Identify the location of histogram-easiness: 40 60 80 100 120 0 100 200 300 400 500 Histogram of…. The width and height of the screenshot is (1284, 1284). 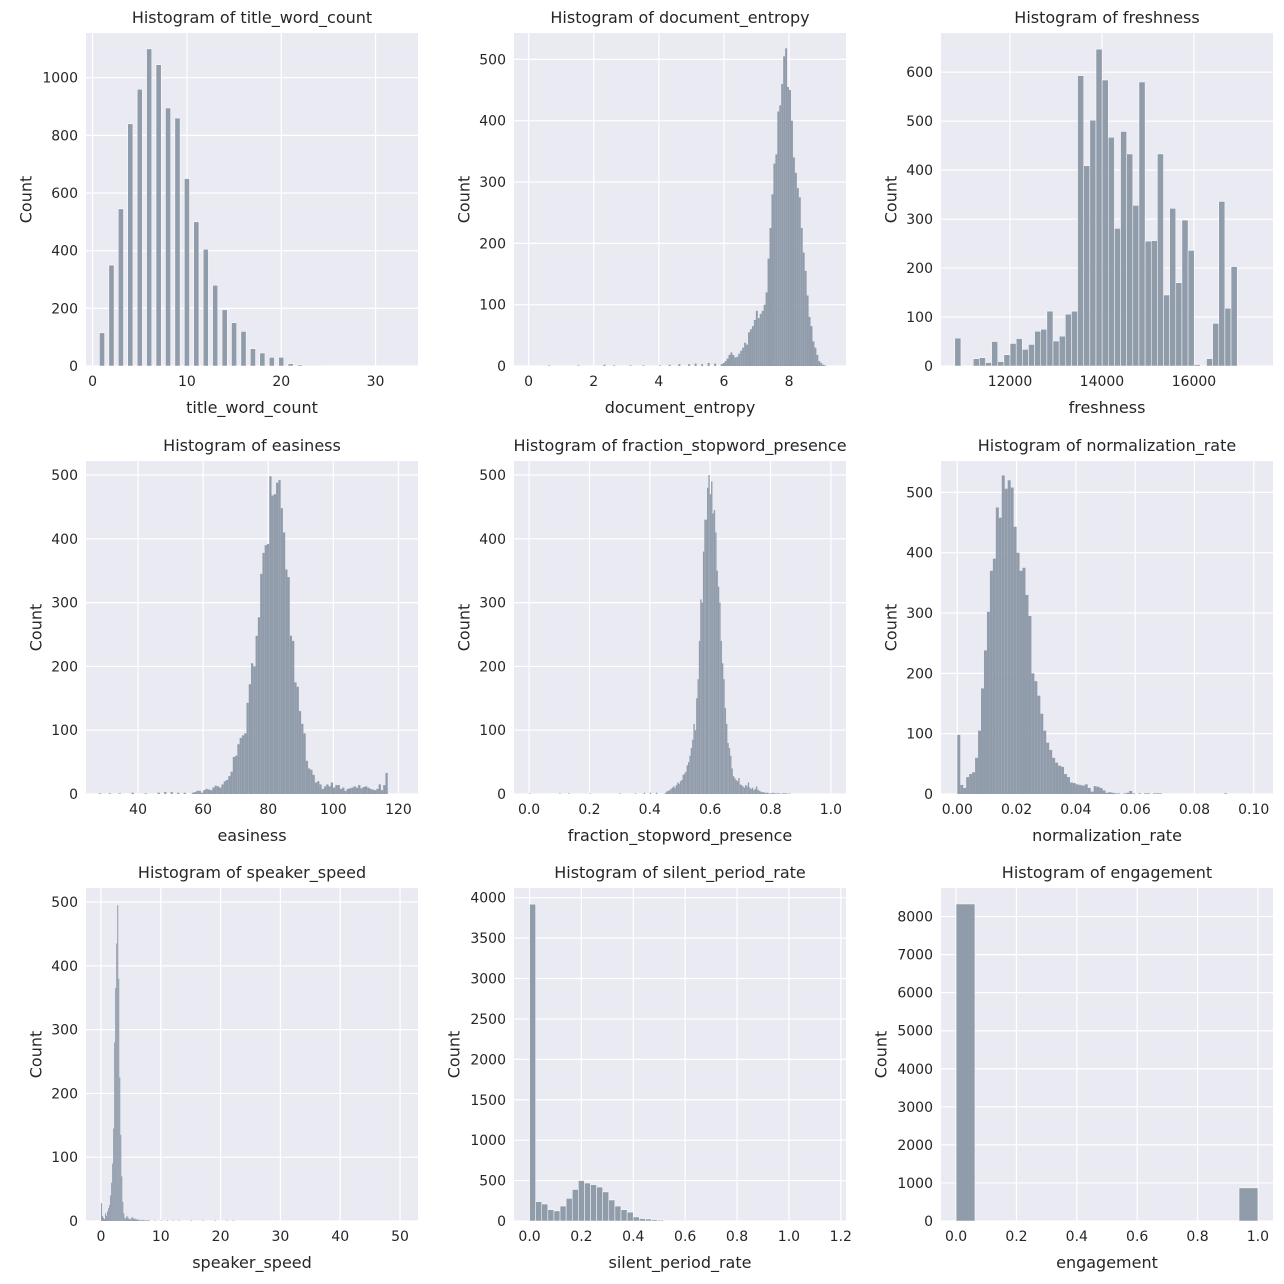
(222, 640).